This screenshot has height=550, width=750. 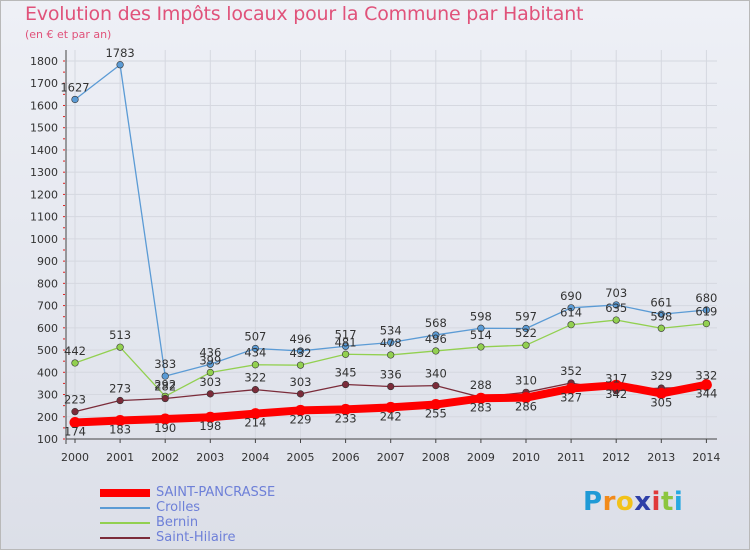 I want to click on y-tick-label: 700, so click(x=47, y=306).